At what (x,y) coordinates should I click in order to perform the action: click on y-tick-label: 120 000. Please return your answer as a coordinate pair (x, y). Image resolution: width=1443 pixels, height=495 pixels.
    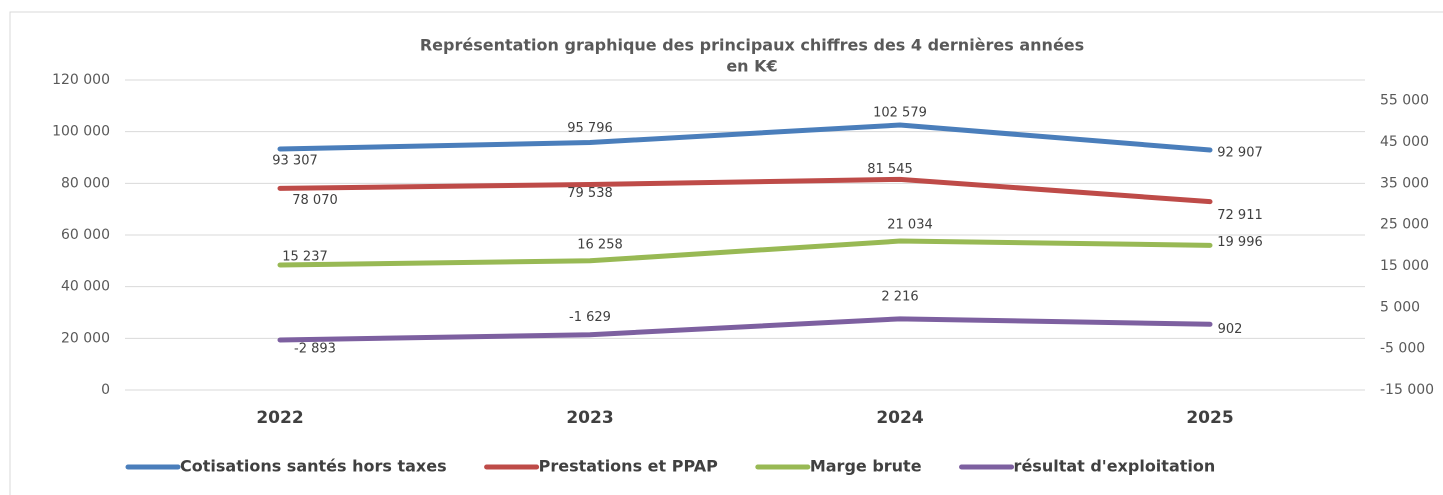
    Looking at the image, I should click on (81, 80).